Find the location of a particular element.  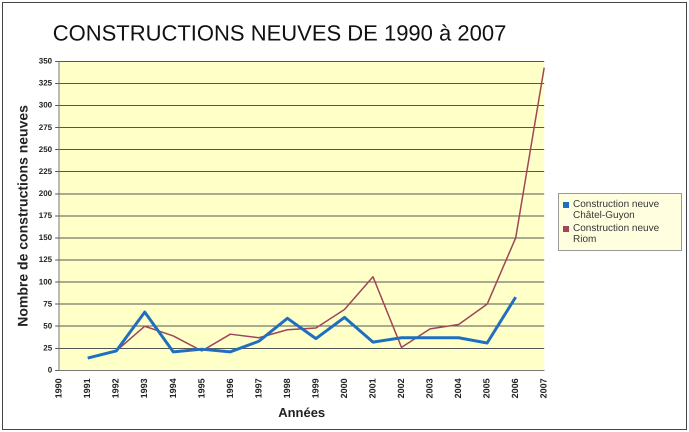

y-axis-title: Nombre de constructions neuves is located at coordinates (22, 215).